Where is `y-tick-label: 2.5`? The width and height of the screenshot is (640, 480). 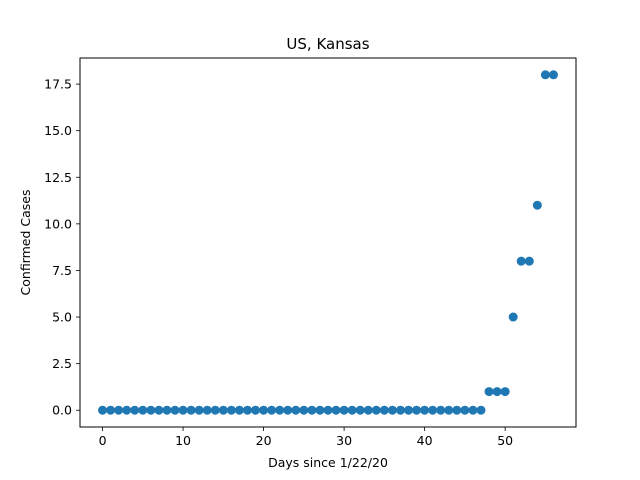
y-tick-label: 2.5 is located at coordinates (62, 363).